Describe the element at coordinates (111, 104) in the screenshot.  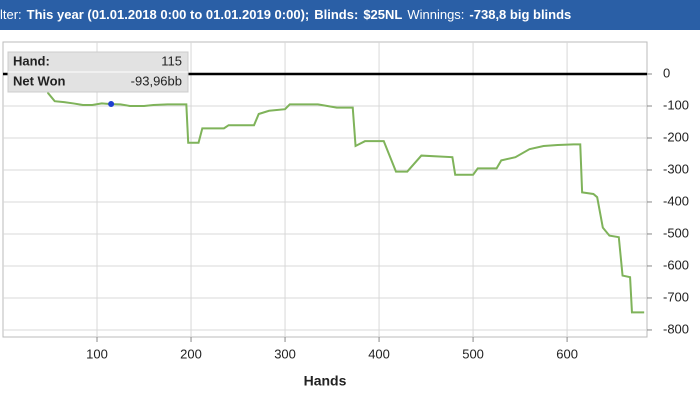
I see `hover-marker` at that location.